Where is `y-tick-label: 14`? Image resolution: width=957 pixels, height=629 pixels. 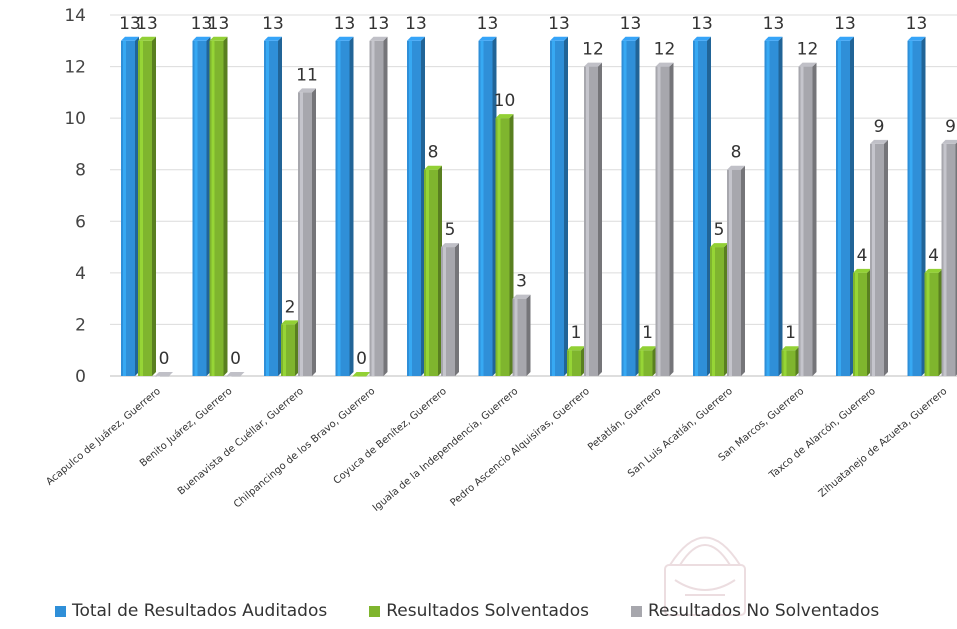 y-tick-label: 14 is located at coordinates (75, 16).